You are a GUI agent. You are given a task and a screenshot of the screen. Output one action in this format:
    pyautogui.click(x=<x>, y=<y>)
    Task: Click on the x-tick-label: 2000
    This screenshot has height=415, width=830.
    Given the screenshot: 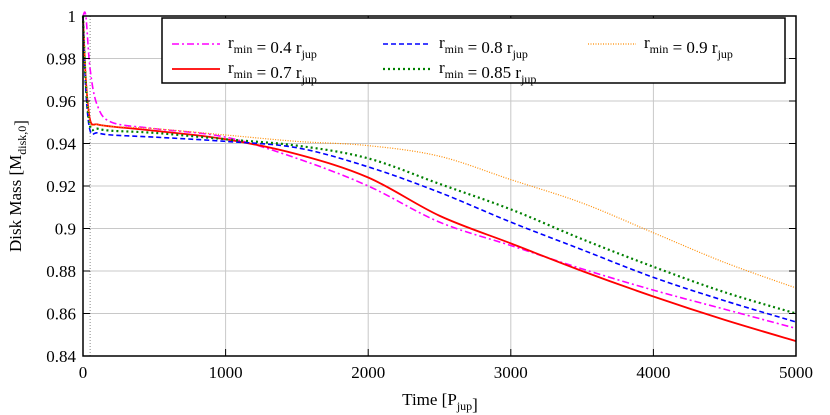 What is the action you would take?
    pyautogui.click(x=368, y=372)
    